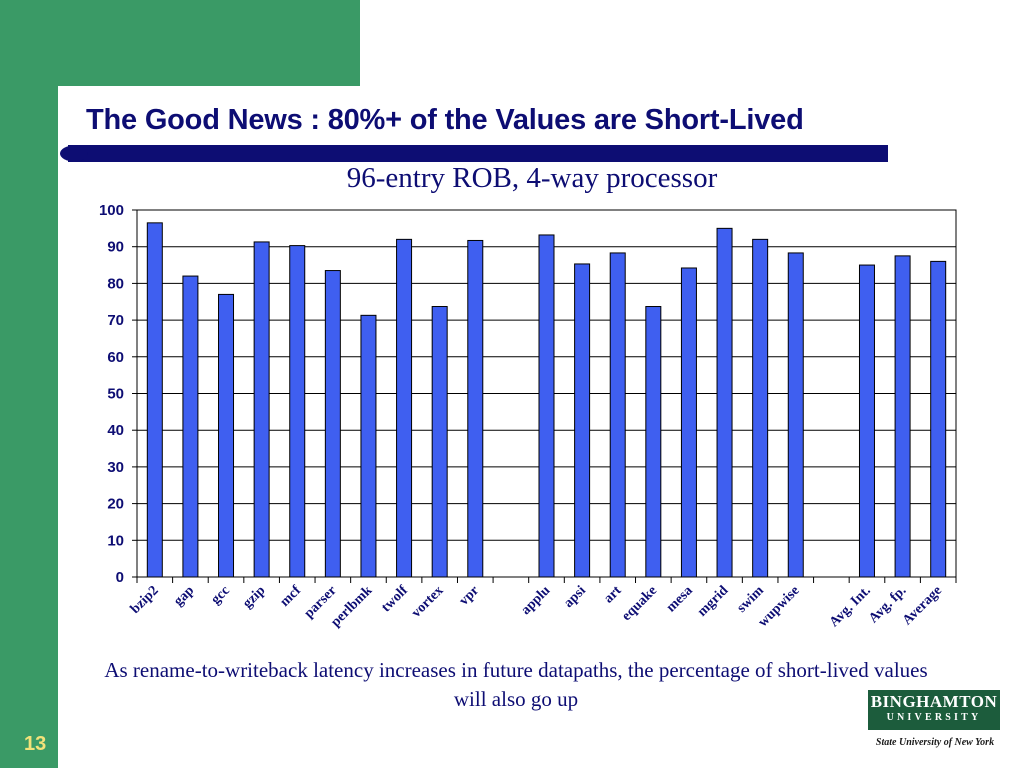 The width and height of the screenshot is (1024, 768). I want to click on y-tick-label: 80, so click(115, 283).